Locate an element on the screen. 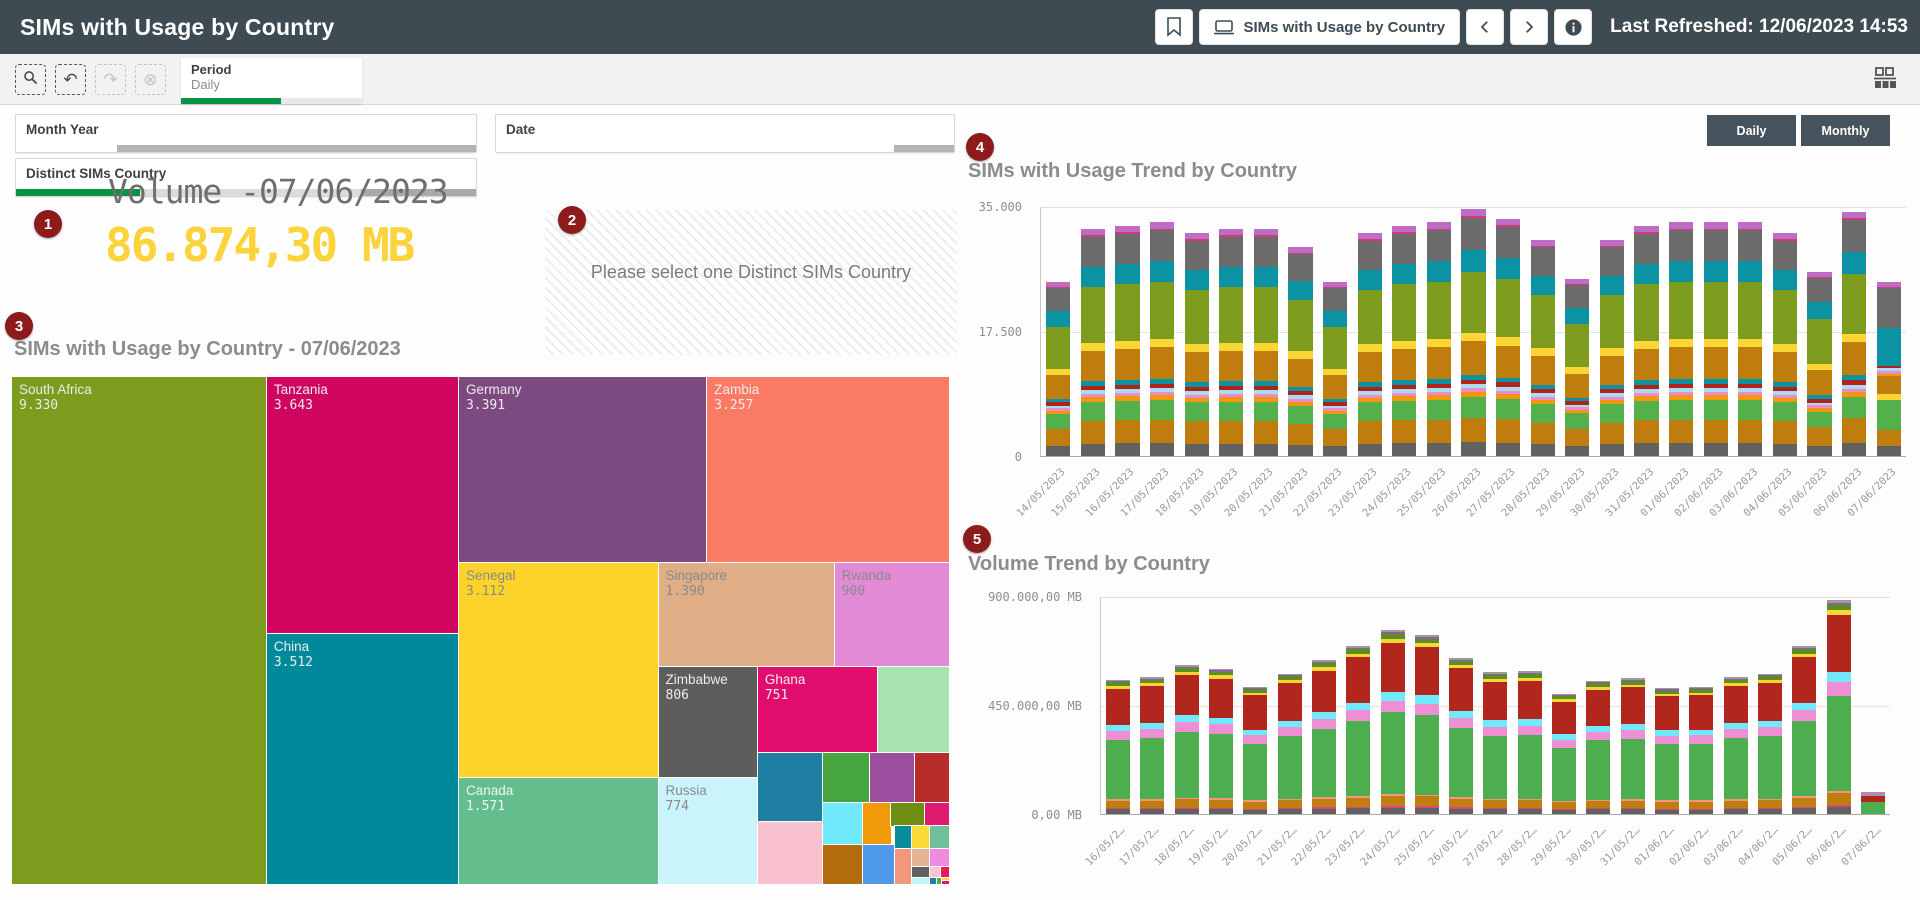 The width and height of the screenshot is (1920, 900). period-selection-chip: Period Daily is located at coordinates (271, 81).